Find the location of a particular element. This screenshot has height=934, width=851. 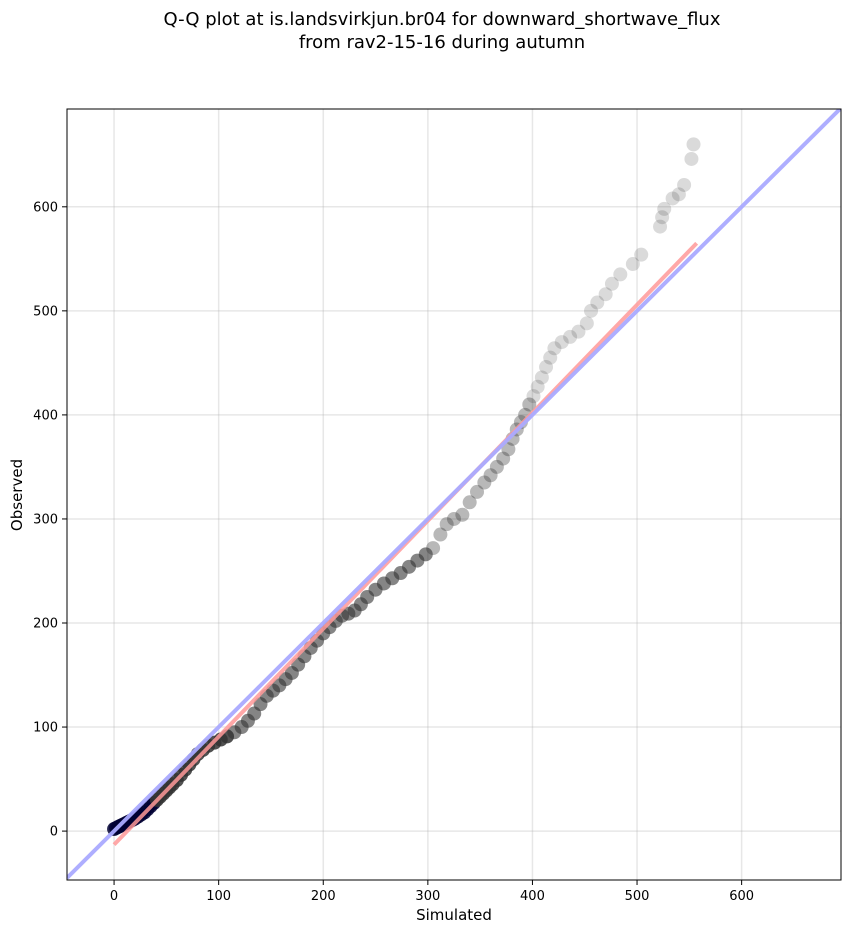

x-axis-label: Simulated is located at coordinates (454, 915).